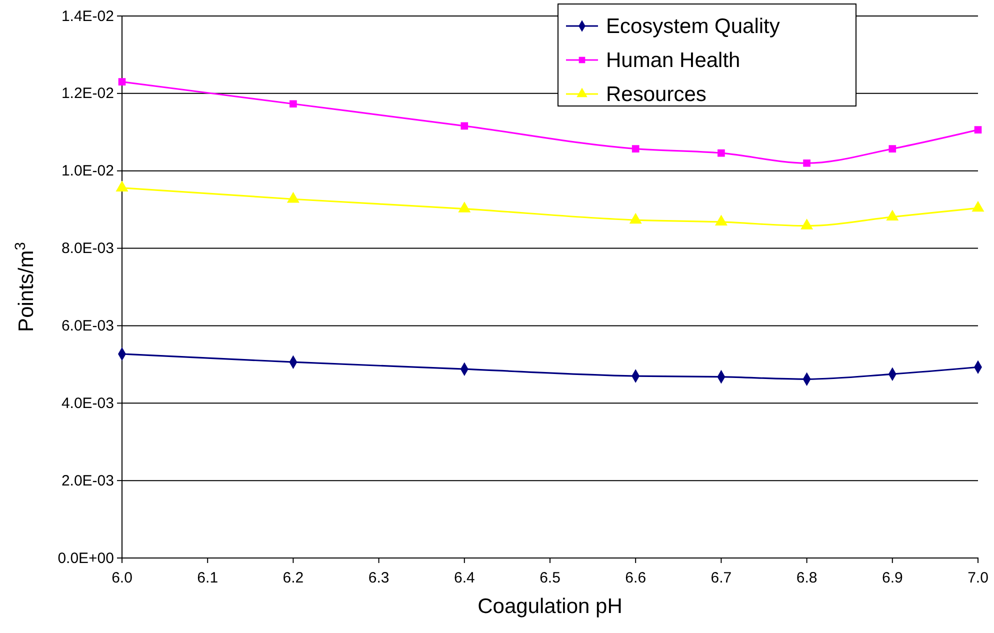 This screenshot has height=633, width=994. What do you see at coordinates (207, 578) in the screenshot?
I see `x-tick-label: 6.1` at bounding box center [207, 578].